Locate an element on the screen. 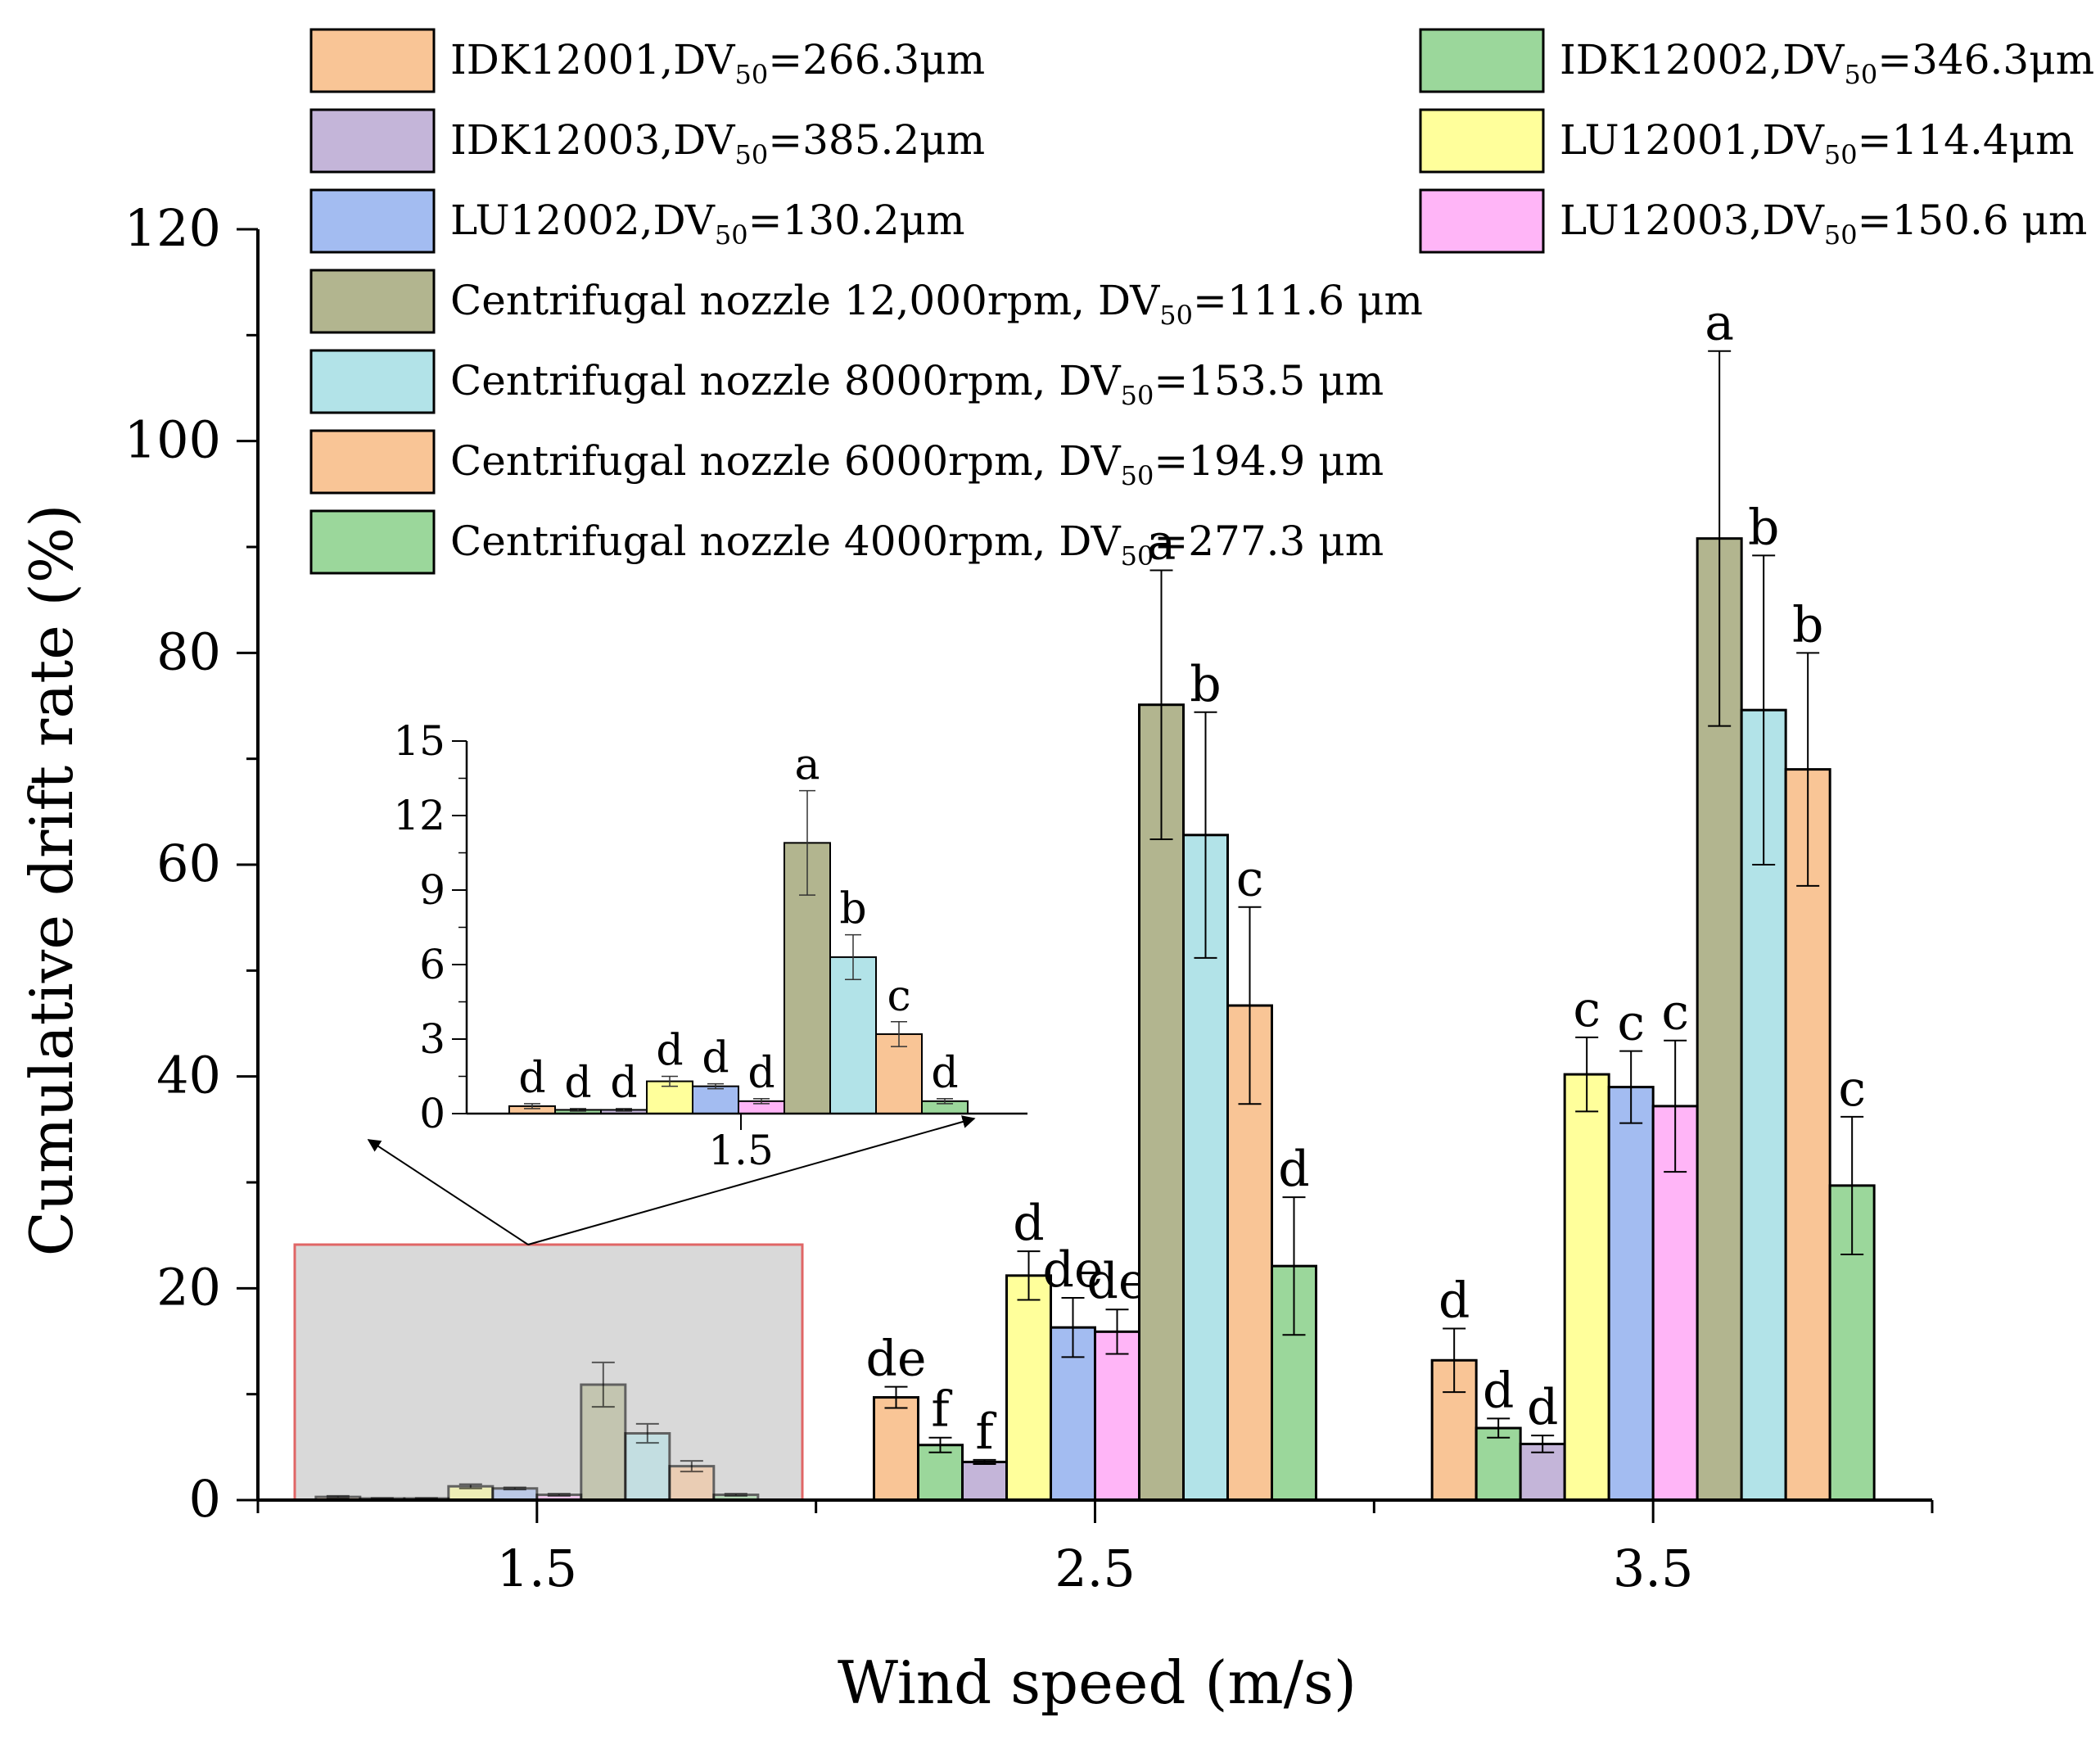  zoom-region-box is located at coordinates (549, 1372).